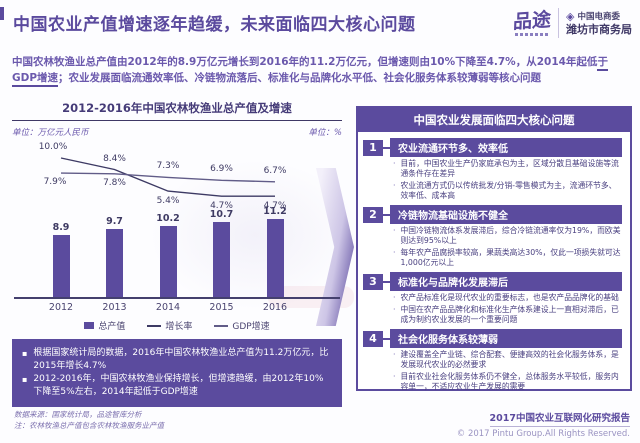 The image size is (640, 443). I want to click on legend-item-output: 总产值, so click(104, 325).